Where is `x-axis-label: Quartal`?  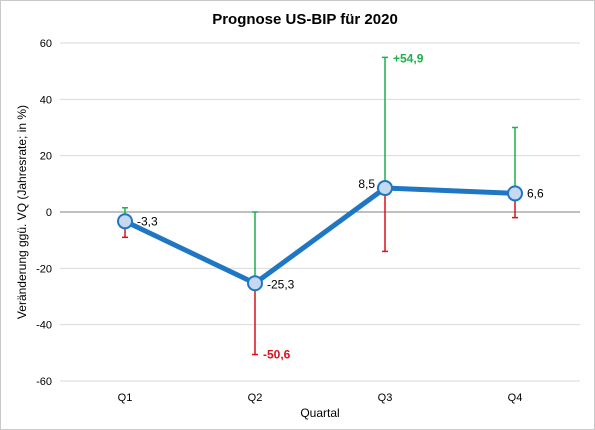 x-axis-label: Quartal is located at coordinates (319, 413).